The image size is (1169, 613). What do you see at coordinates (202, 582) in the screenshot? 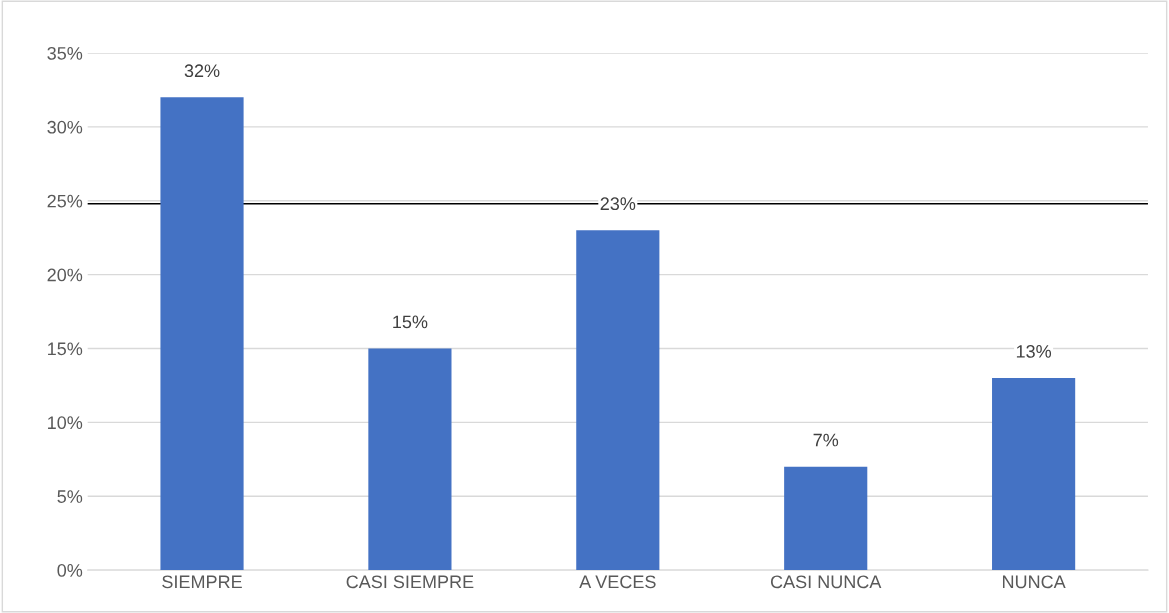
I see `x-tick-label: SIEMPRE` at bounding box center [202, 582].